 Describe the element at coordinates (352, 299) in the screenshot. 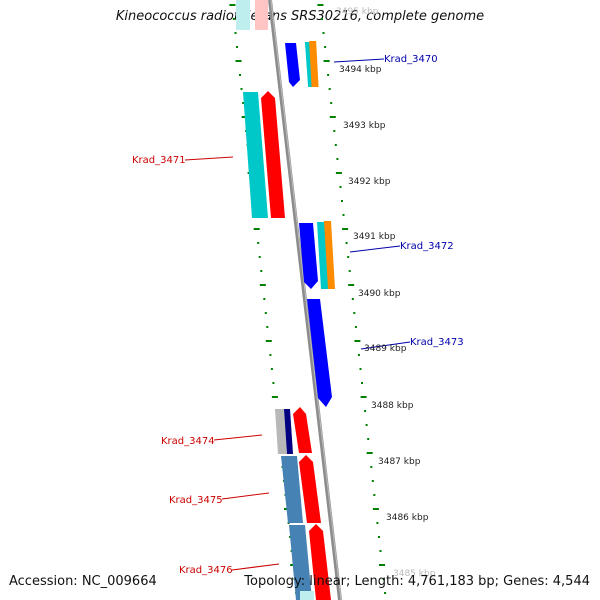

I see `right-dotted-outline` at that location.